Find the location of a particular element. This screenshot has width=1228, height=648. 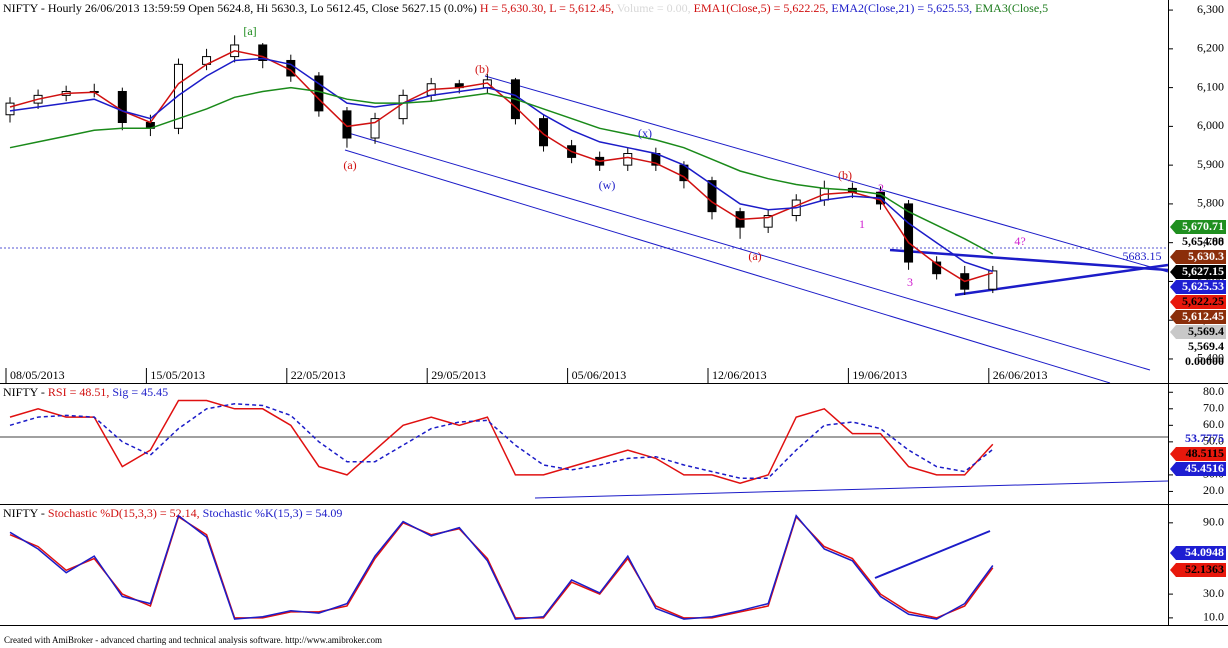

x-tick-label: 12/06/2013 is located at coordinates (739, 375).